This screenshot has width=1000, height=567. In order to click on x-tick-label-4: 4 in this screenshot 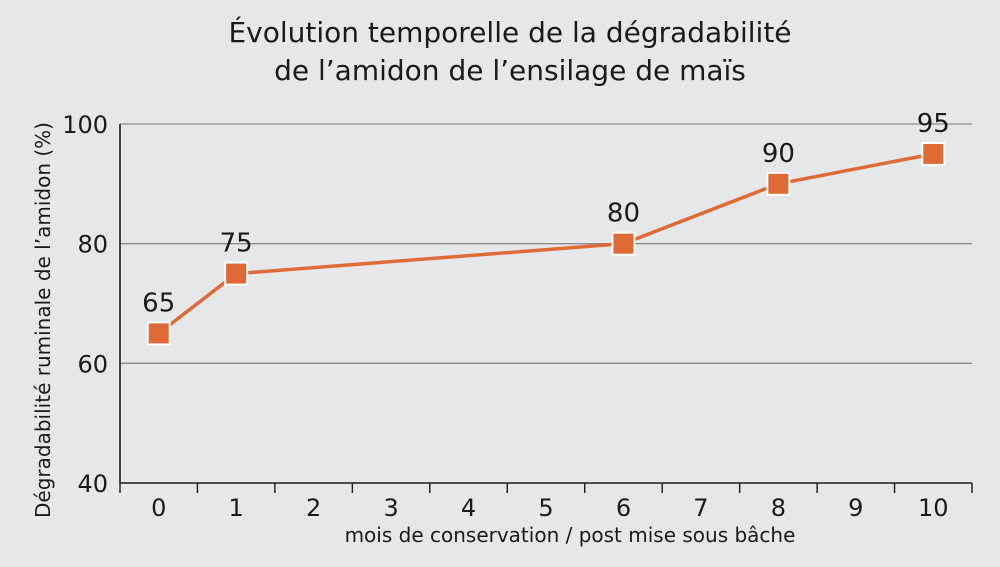, I will do `click(468, 508)`.